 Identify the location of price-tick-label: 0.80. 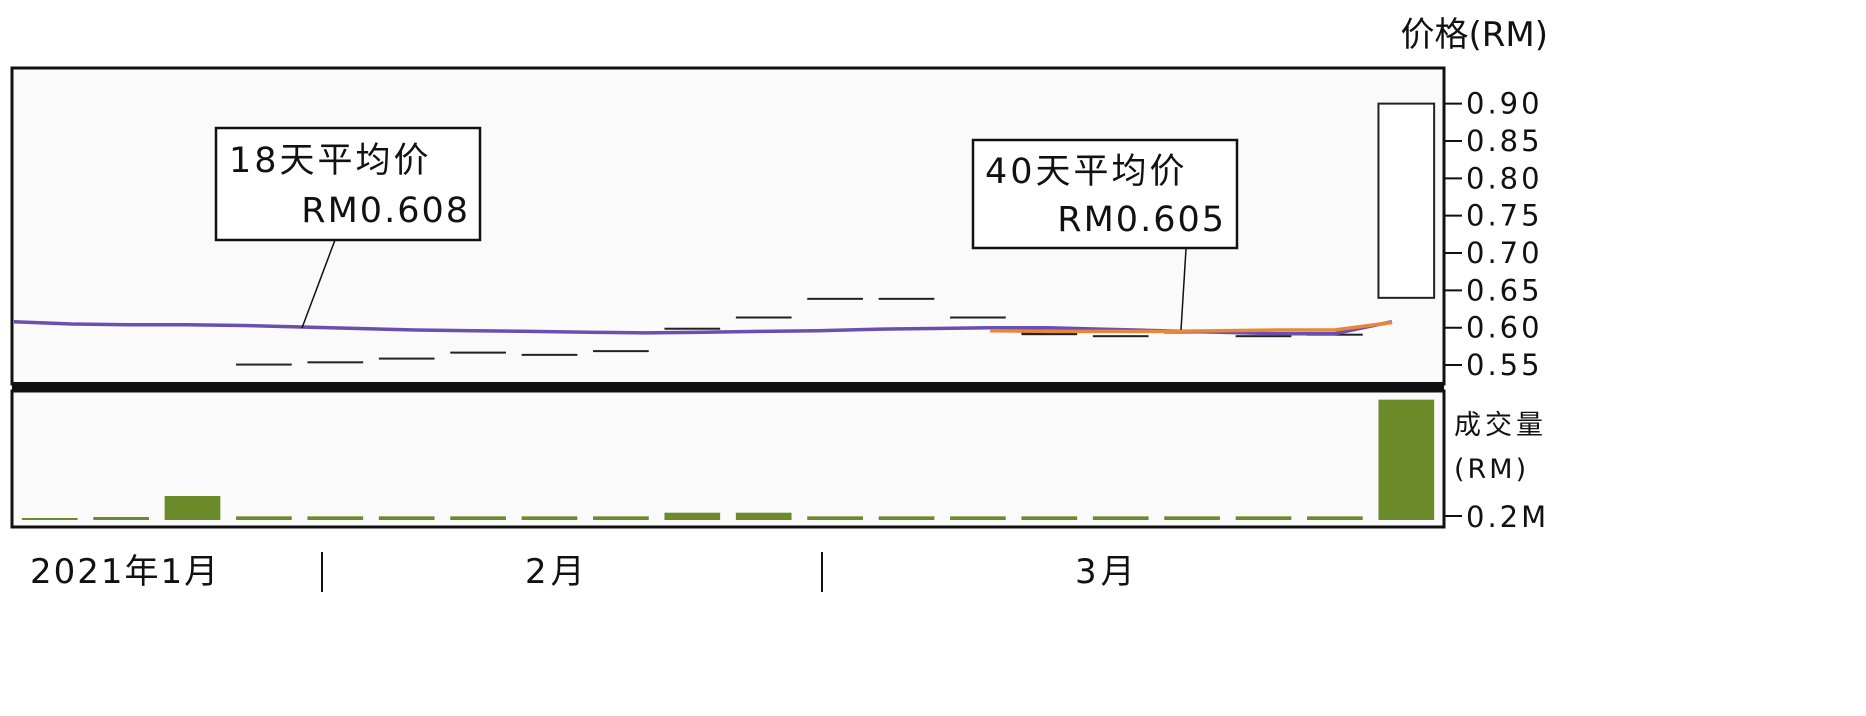
(1504, 178).